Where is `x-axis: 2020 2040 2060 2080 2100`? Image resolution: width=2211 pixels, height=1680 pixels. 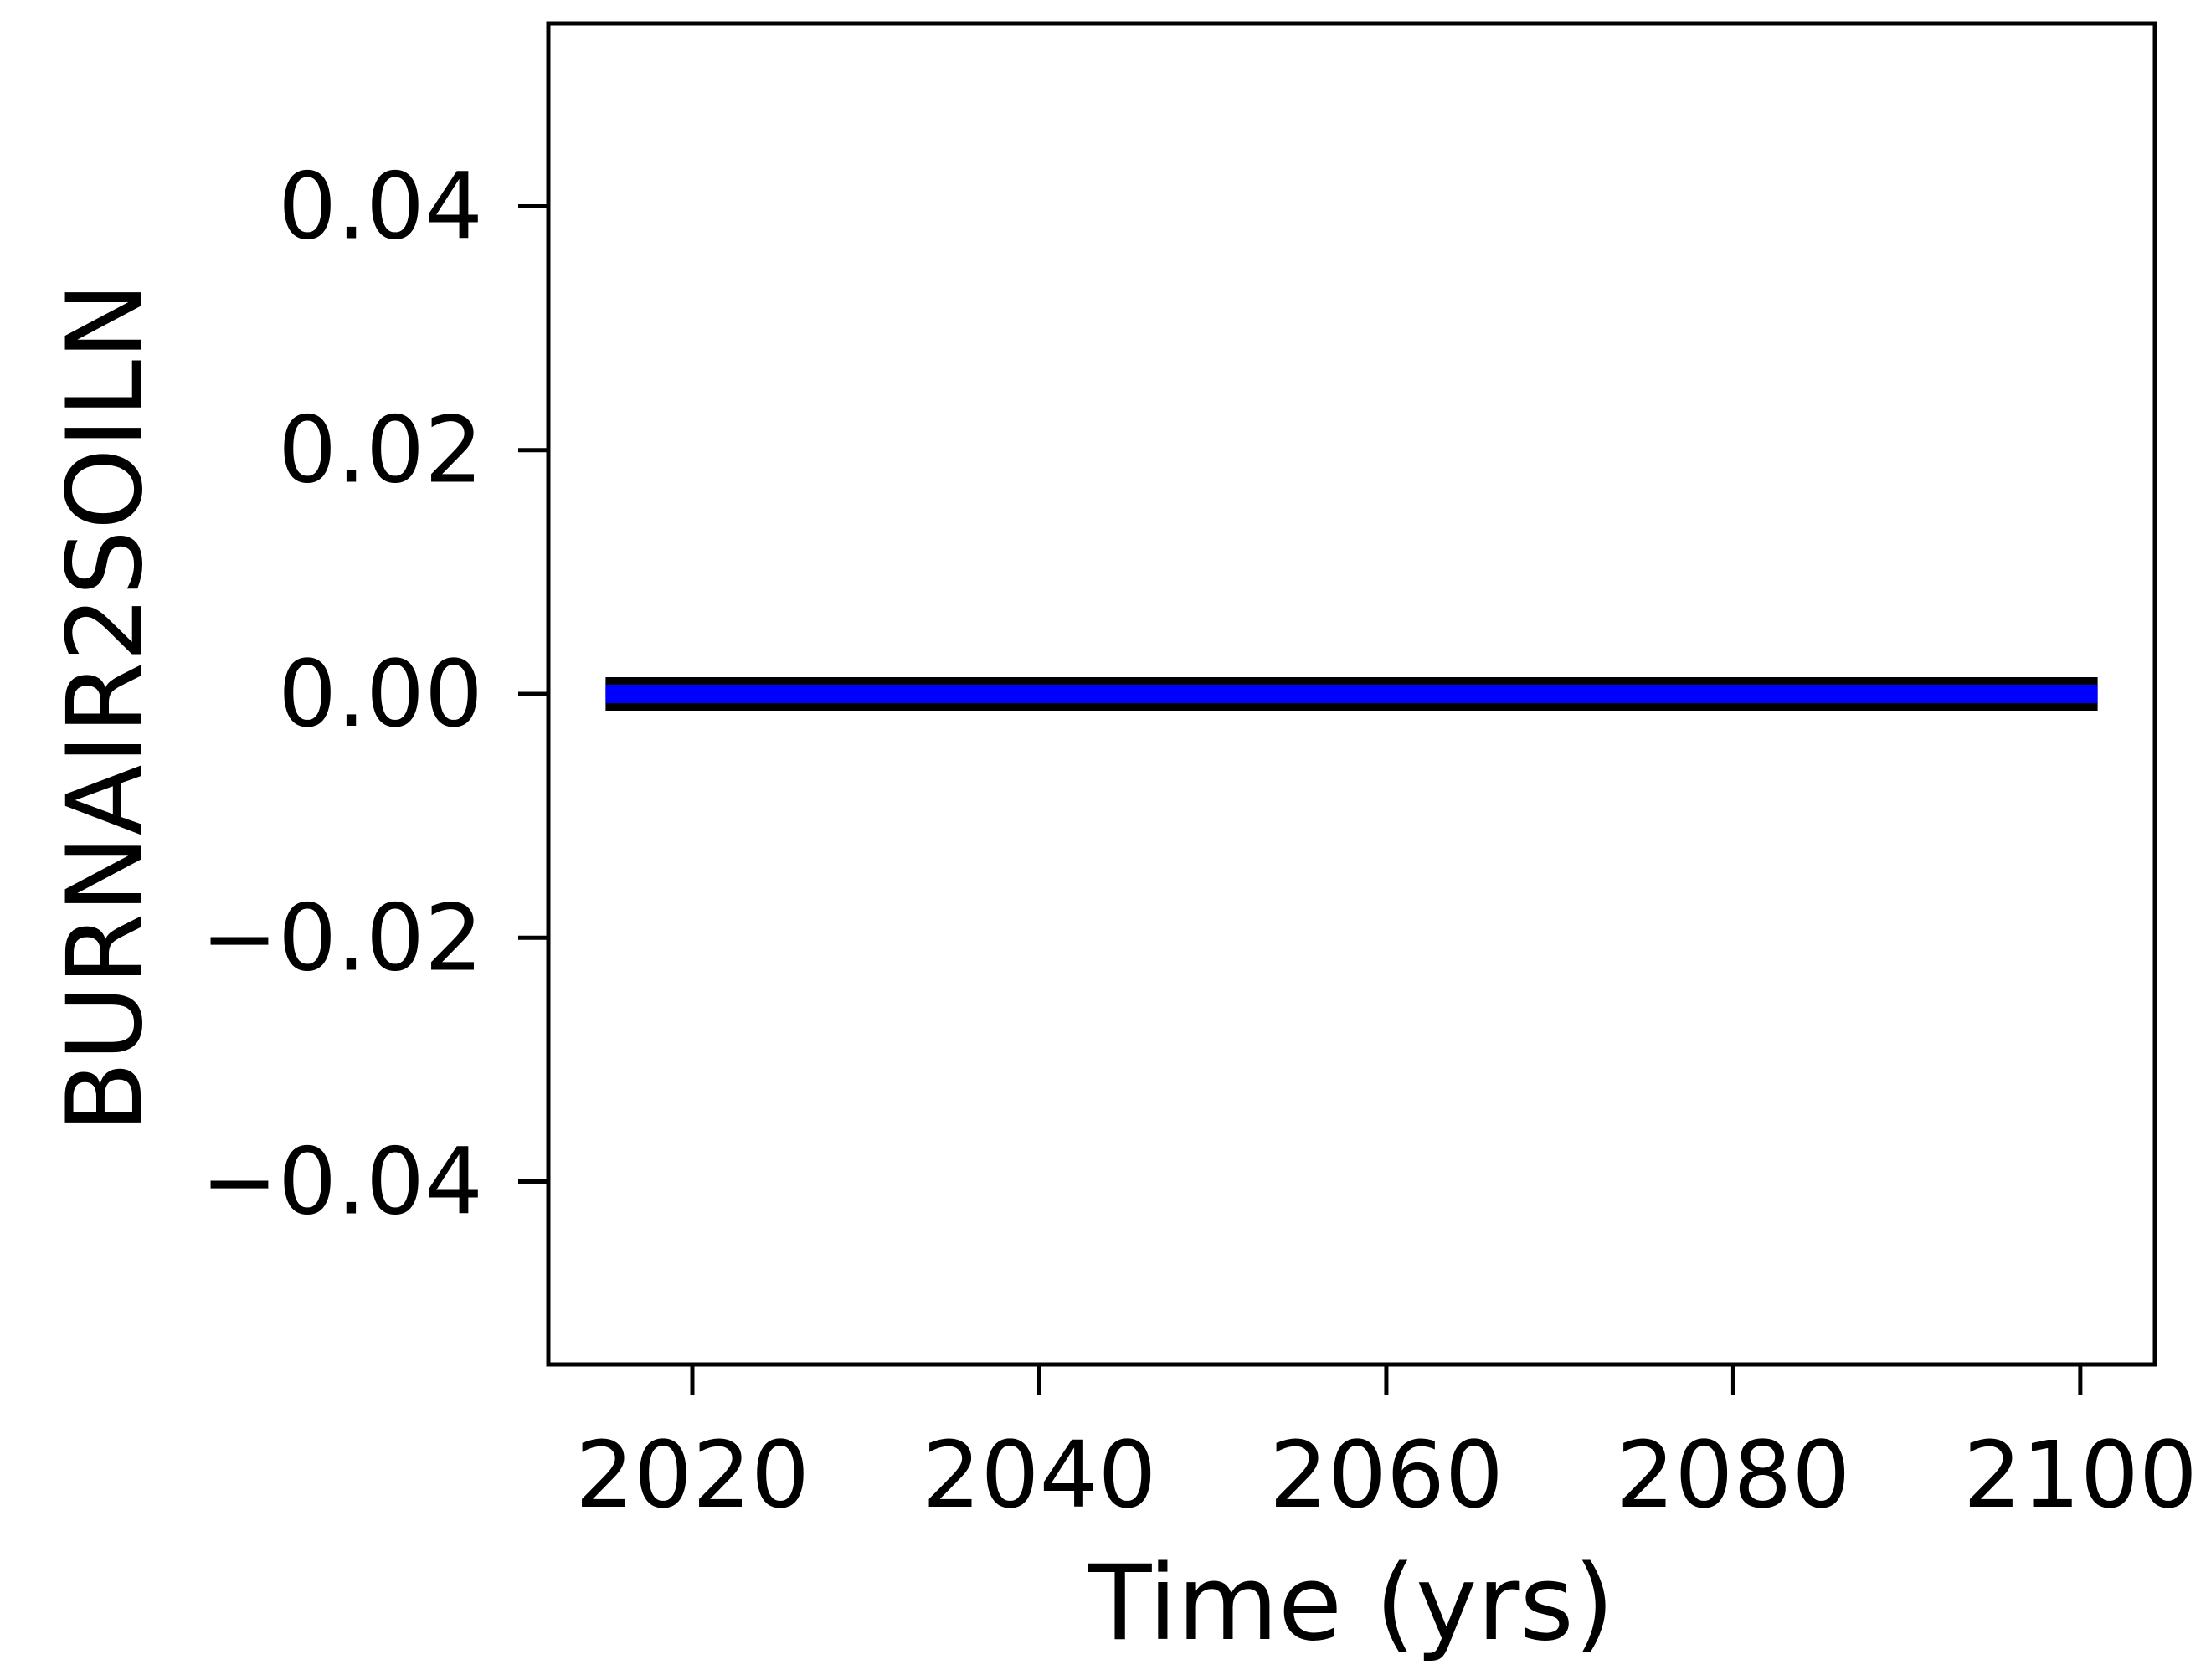
x-axis: 2020 2040 2060 2080 2100 is located at coordinates (1386, 1446).